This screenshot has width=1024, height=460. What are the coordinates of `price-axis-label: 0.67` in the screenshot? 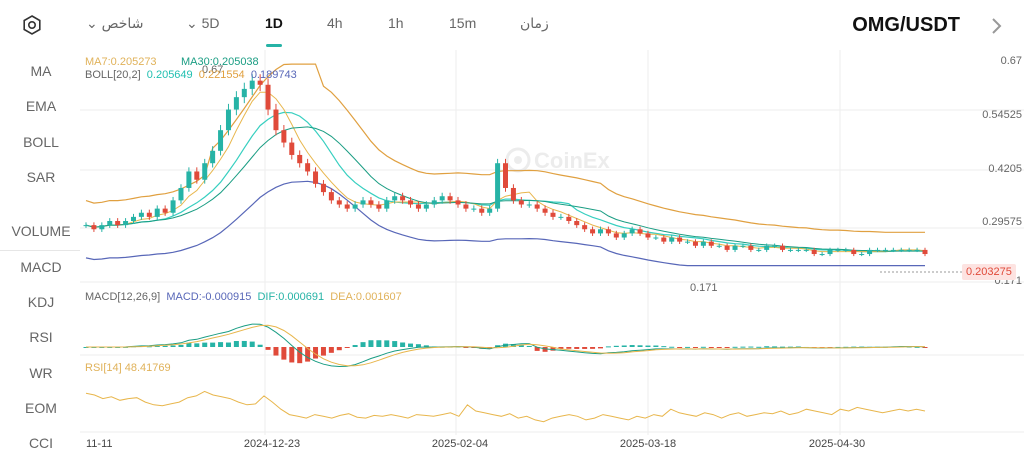 It's located at (1011, 61).